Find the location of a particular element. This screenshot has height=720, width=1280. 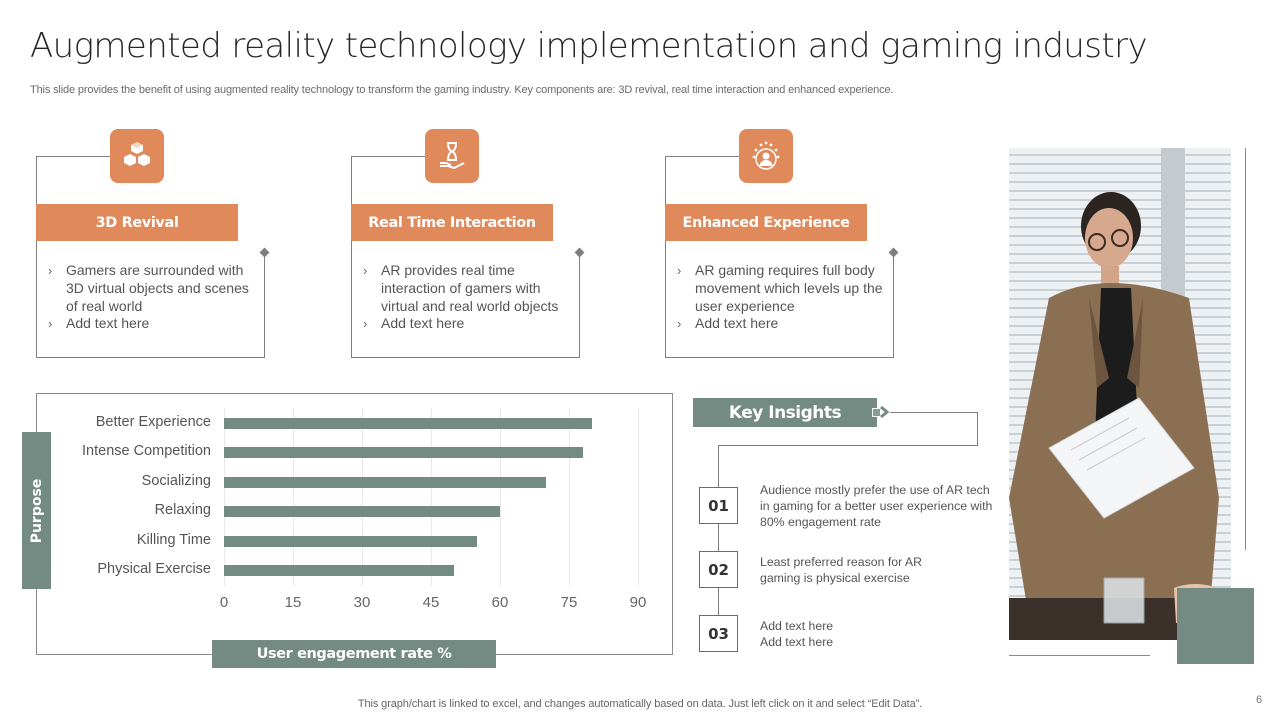

x-tick-label: 45 is located at coordinates (431, 602).